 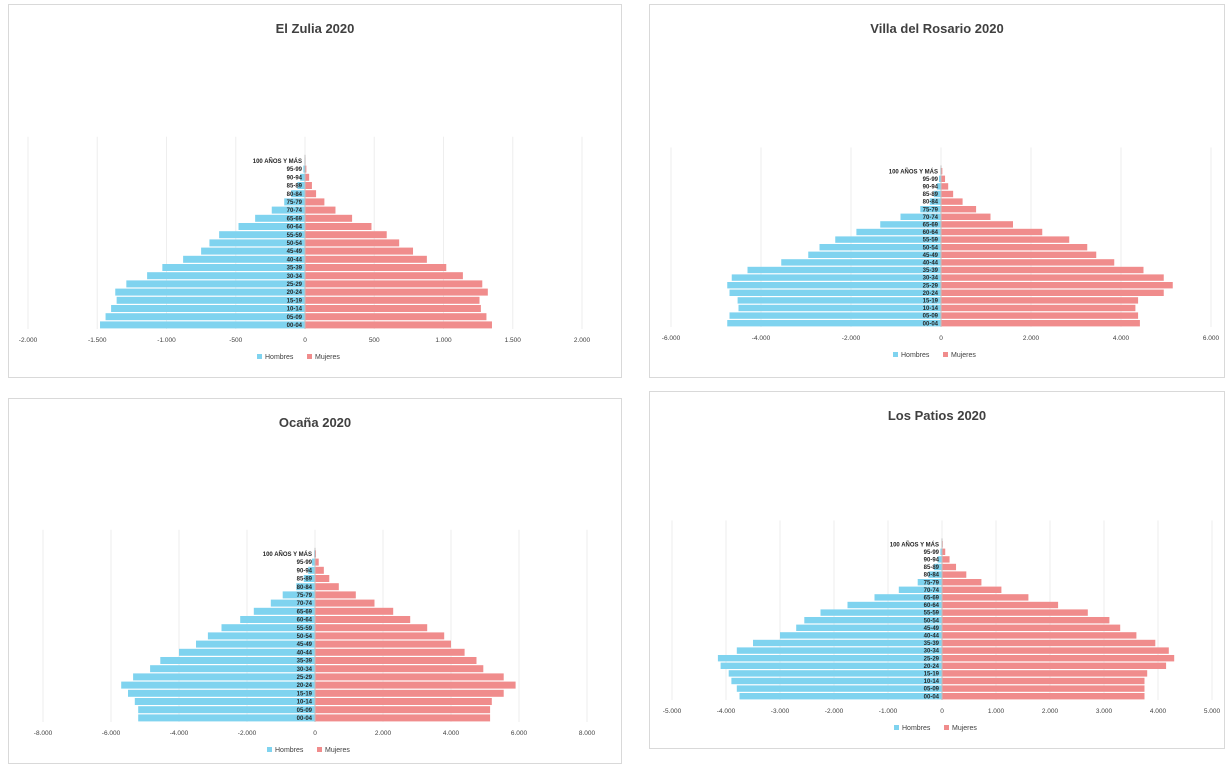 What do you see at coordinates (931, 218) in the screenshot?
I see `age-group-label: 70-74` at bounding box center [931, 218].